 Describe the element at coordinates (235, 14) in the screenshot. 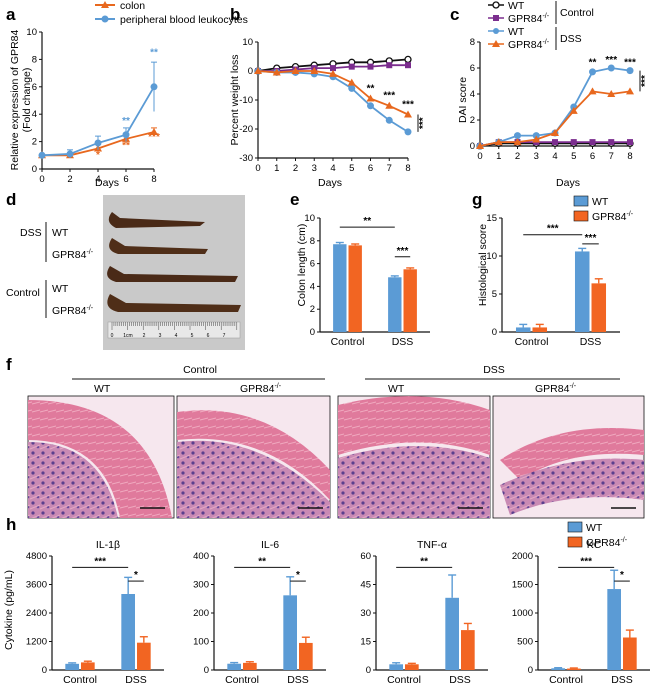

I see `panel-label-b: b` at that location.